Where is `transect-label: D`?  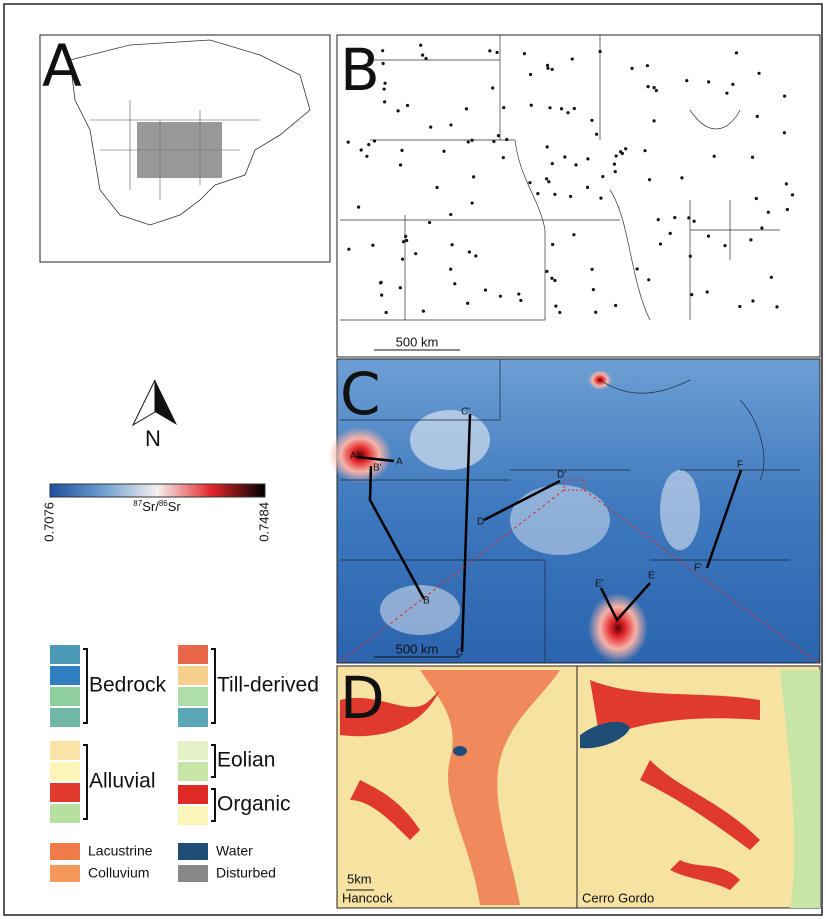 transect-label: D is located at coordinates (480, 522).